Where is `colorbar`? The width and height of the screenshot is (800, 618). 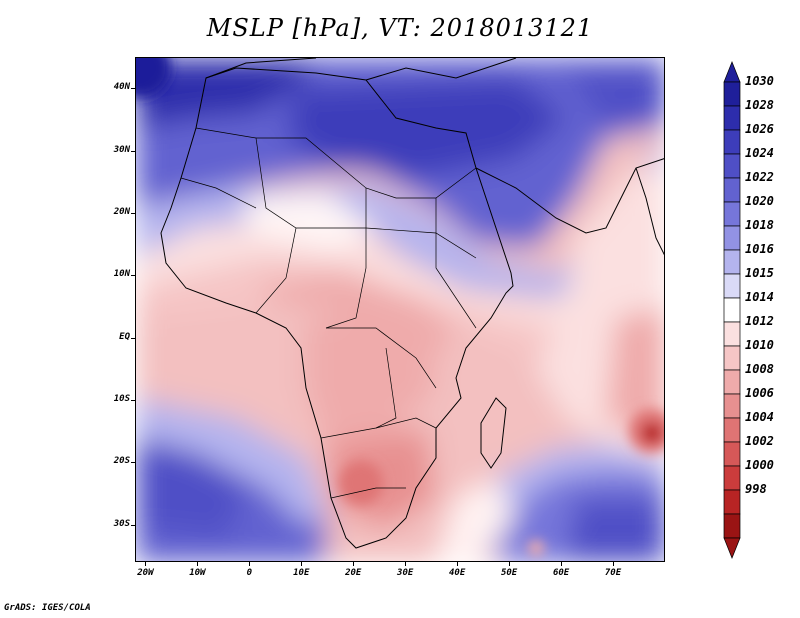 colorbar is located at coordinates (732, 310).